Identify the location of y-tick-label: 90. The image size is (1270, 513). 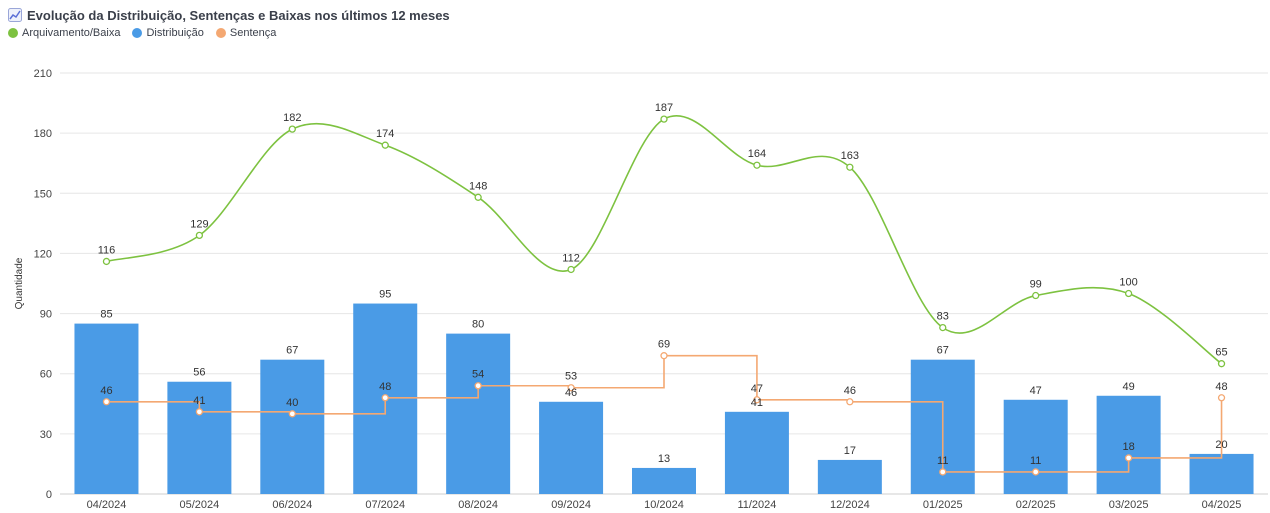
(46, 315).